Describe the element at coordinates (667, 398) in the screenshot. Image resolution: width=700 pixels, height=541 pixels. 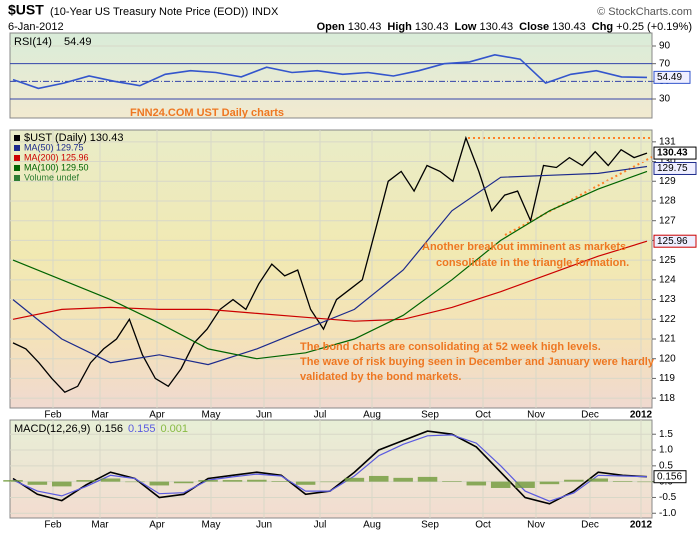
I see `y-tick-label: 118` at that location.